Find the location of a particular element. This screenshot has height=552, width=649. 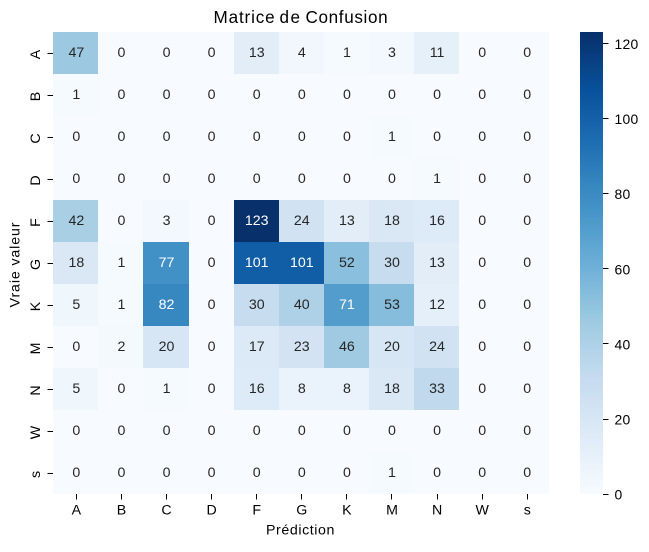

svg-text: 12 is located at coordinates (437, 305).